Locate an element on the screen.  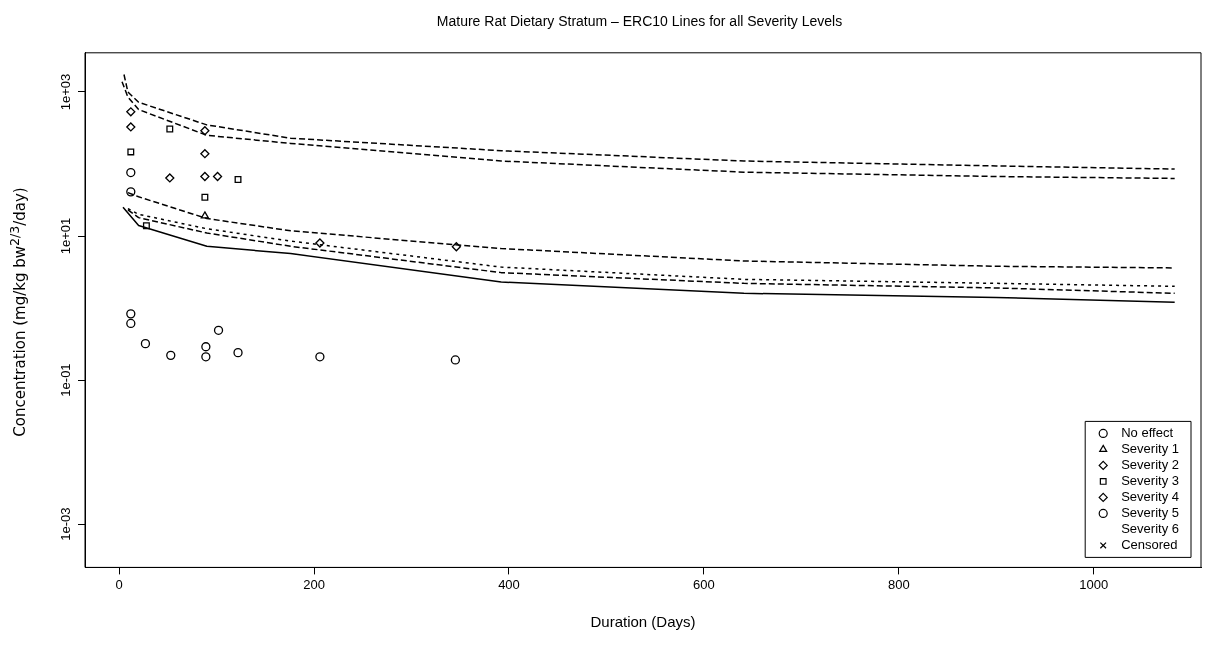
x-axis-title: Duration (Days) is located at coordinates (643, 622).